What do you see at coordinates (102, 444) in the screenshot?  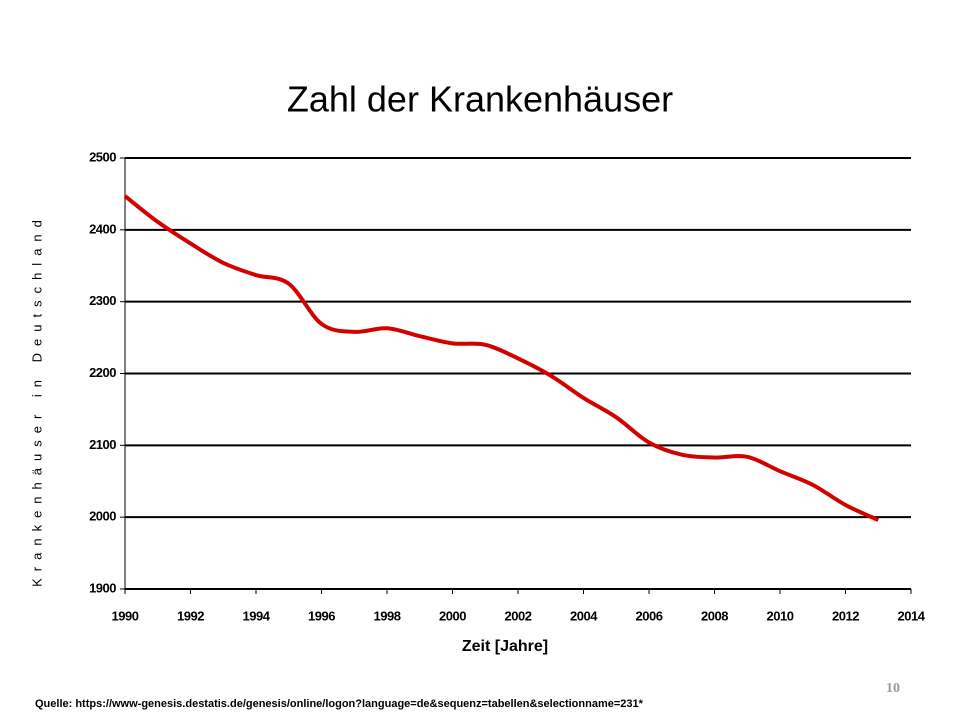 I see `y-tick-label: 2100` at bounding box center [102, 444].